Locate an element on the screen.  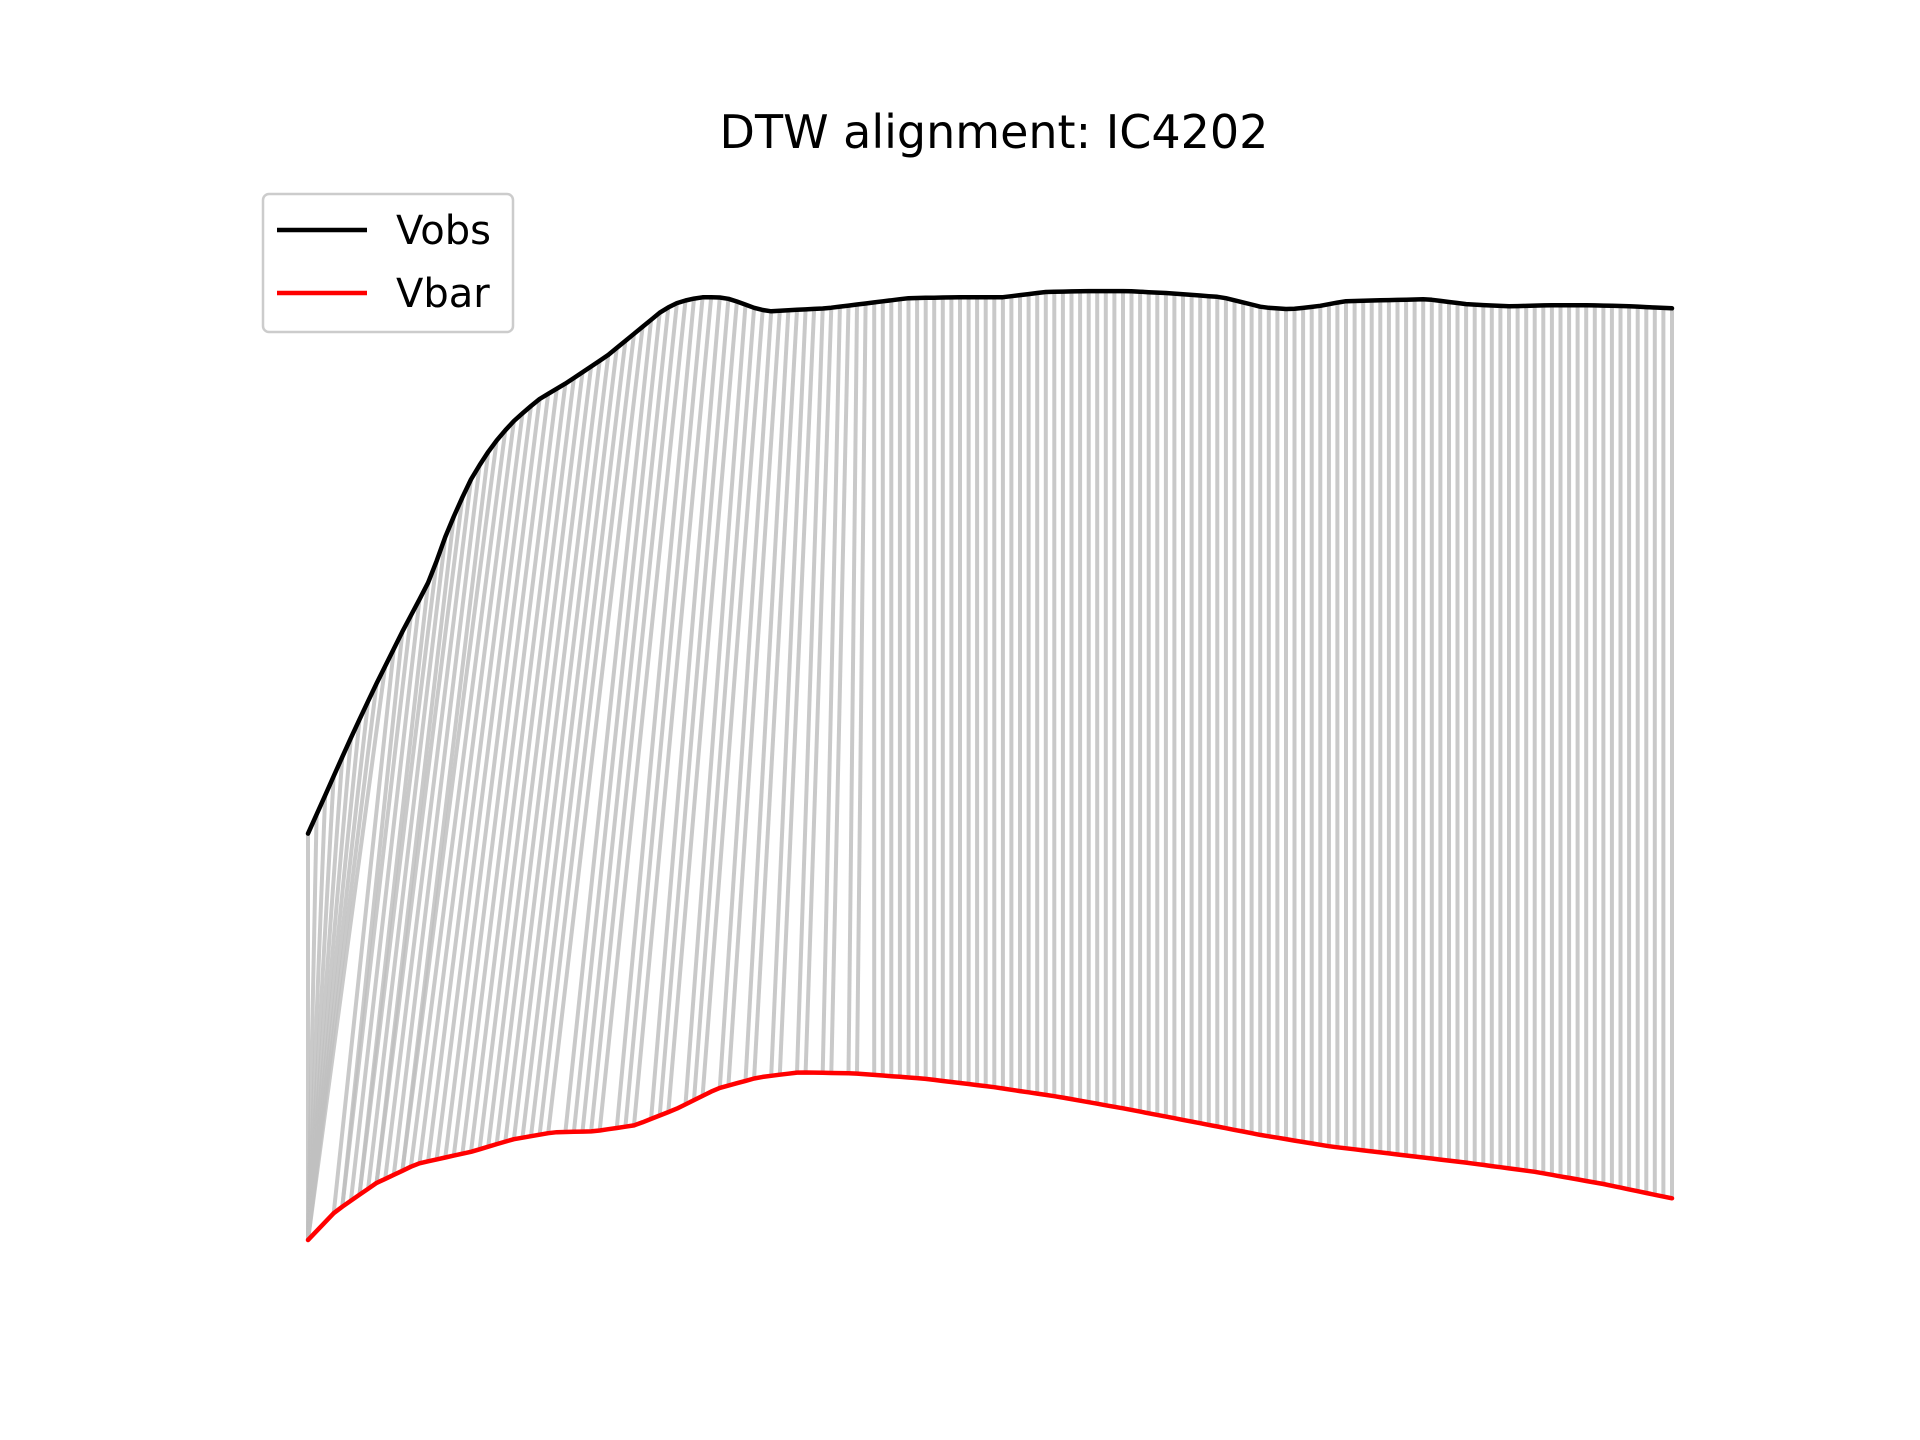
legend: Vobs Vbar is located at coordinates (388, 263).